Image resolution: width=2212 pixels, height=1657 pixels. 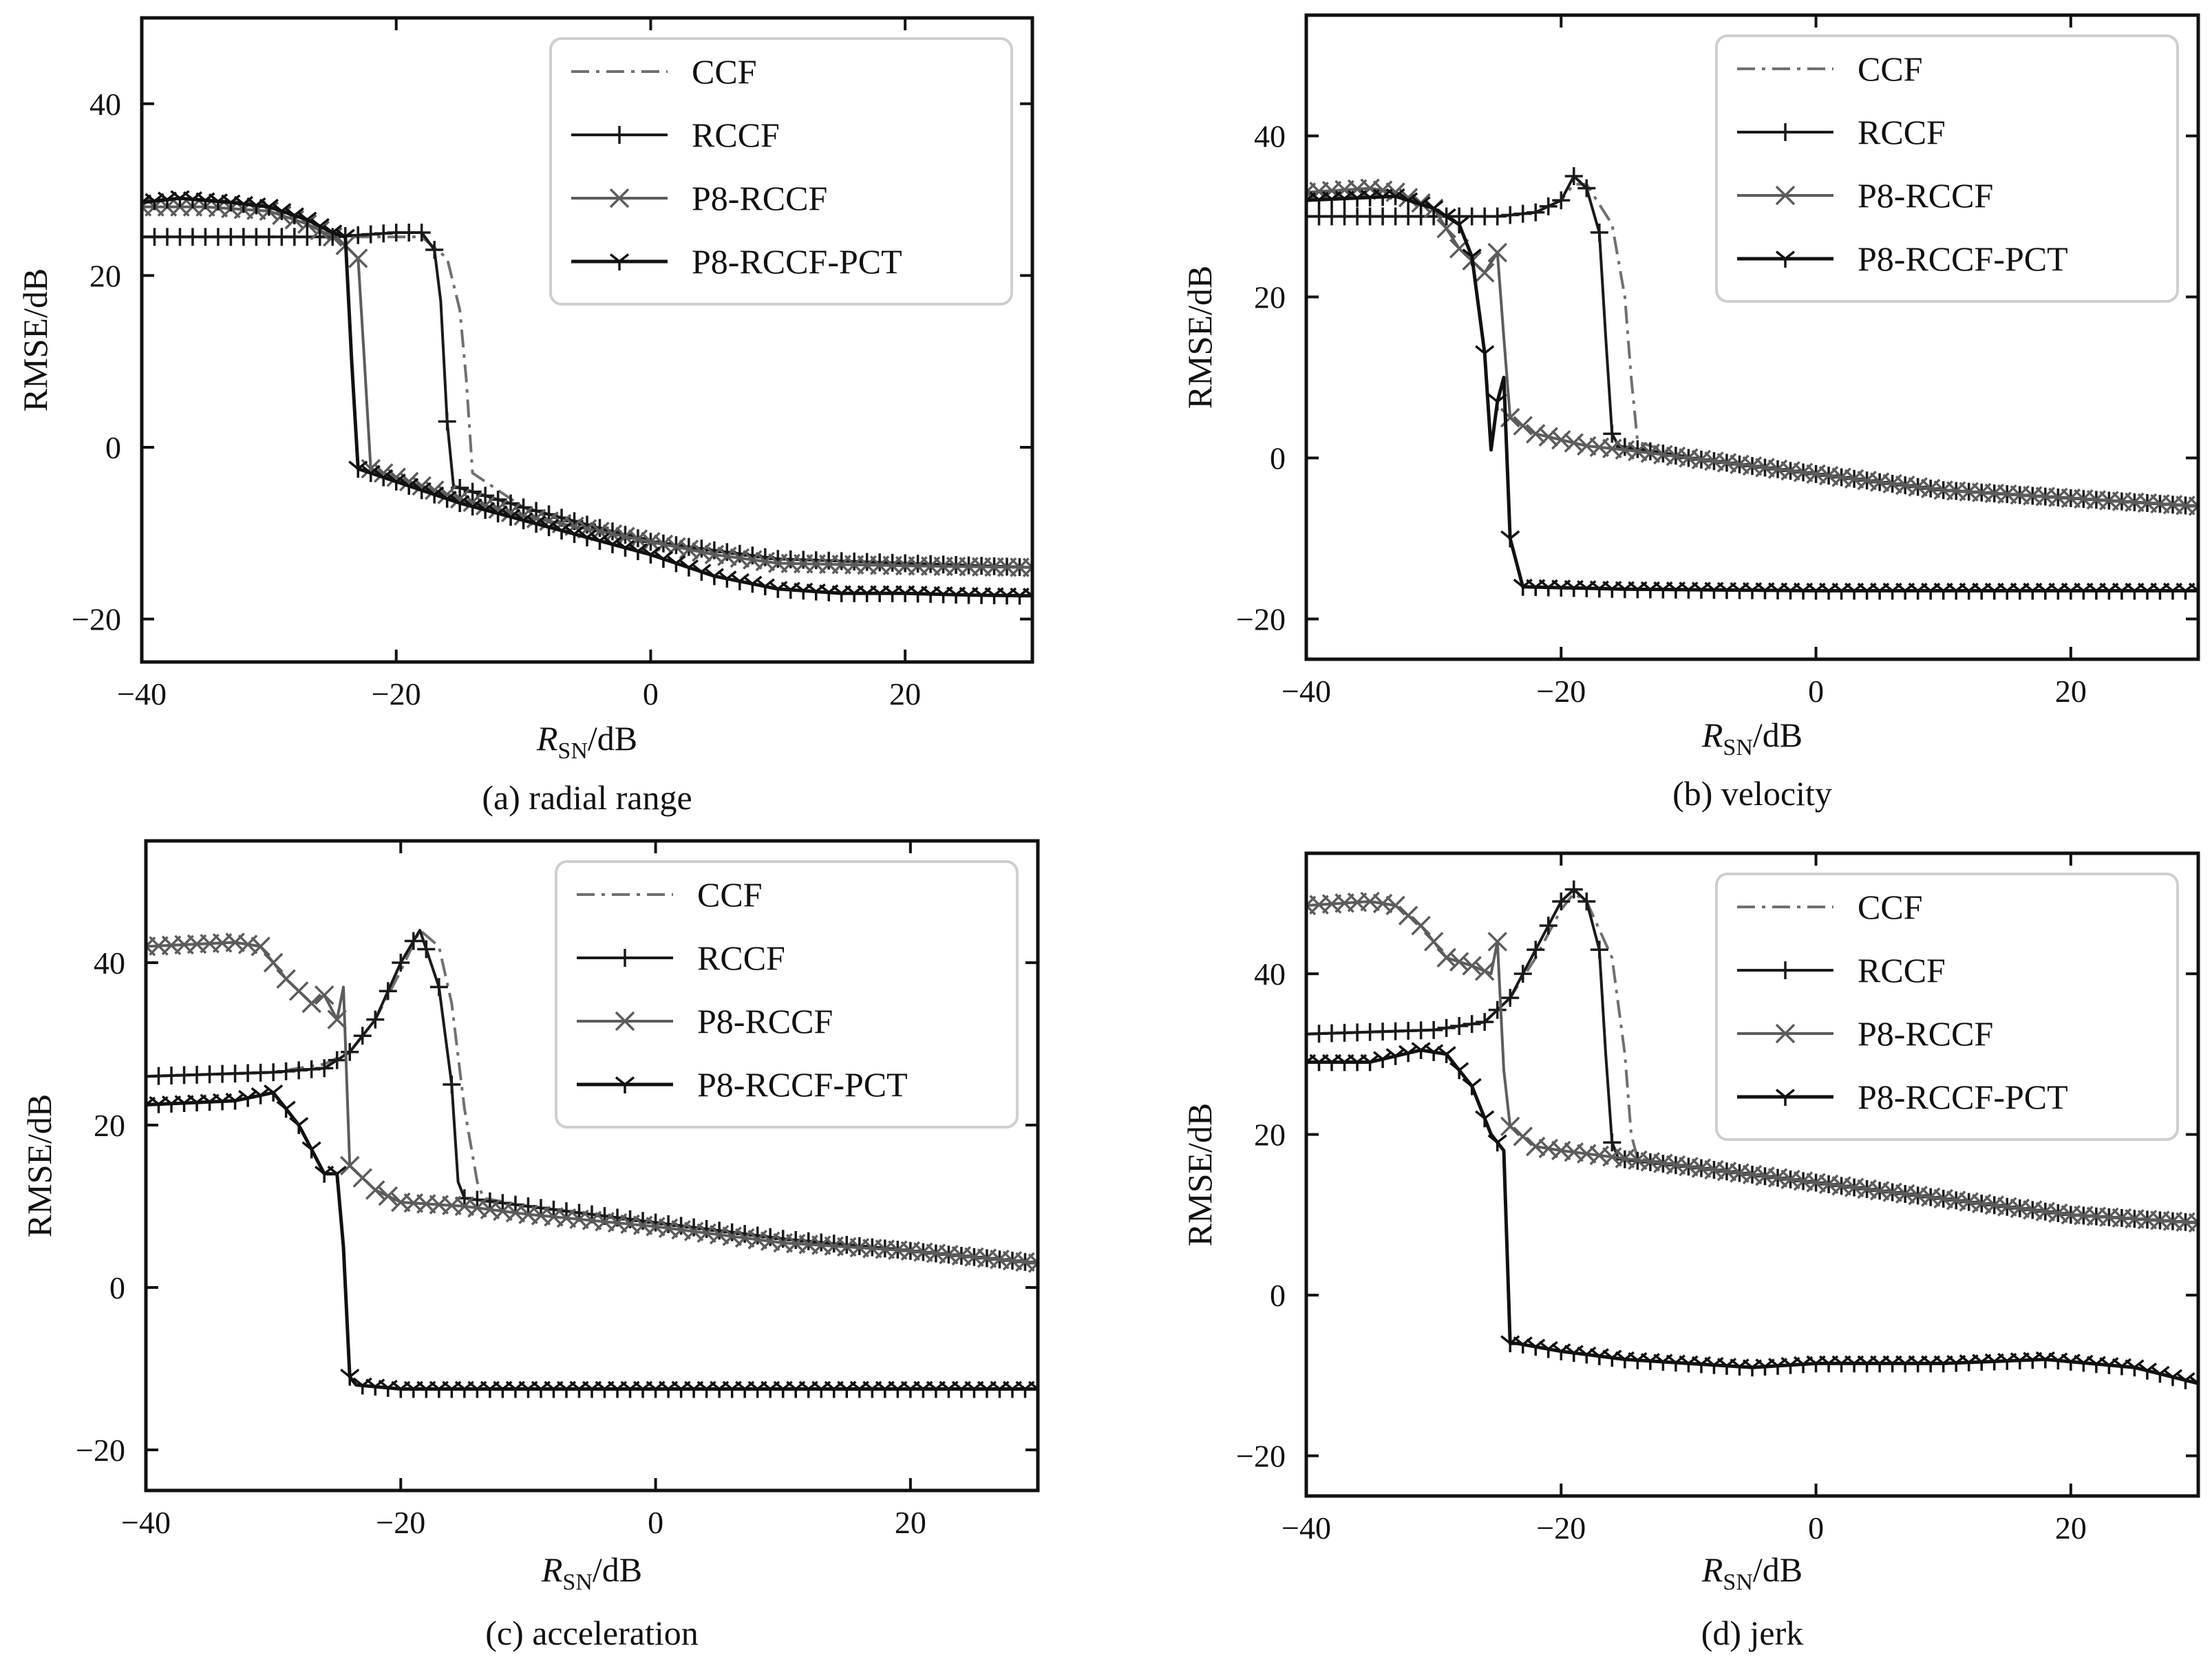 I want to click on legend-box, so click(x=781, y=171).